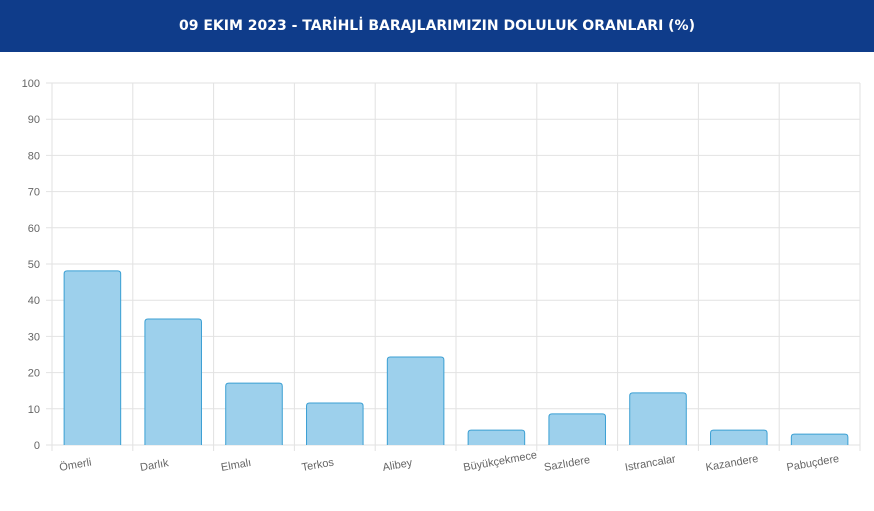 This screenshot has height=511, width=874. Describe the element at coordinates (650, 463) in the screenshot. I see `x-tick-label: Istrancalar` at that location.